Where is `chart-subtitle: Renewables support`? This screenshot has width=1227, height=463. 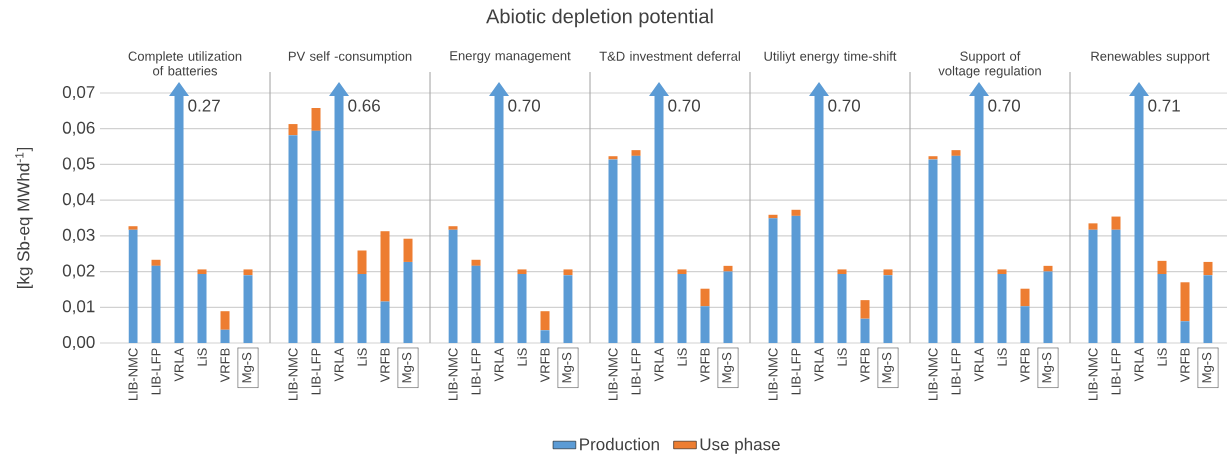 chart-subtitle: Renewables support is located at coordinates (1150, 57).